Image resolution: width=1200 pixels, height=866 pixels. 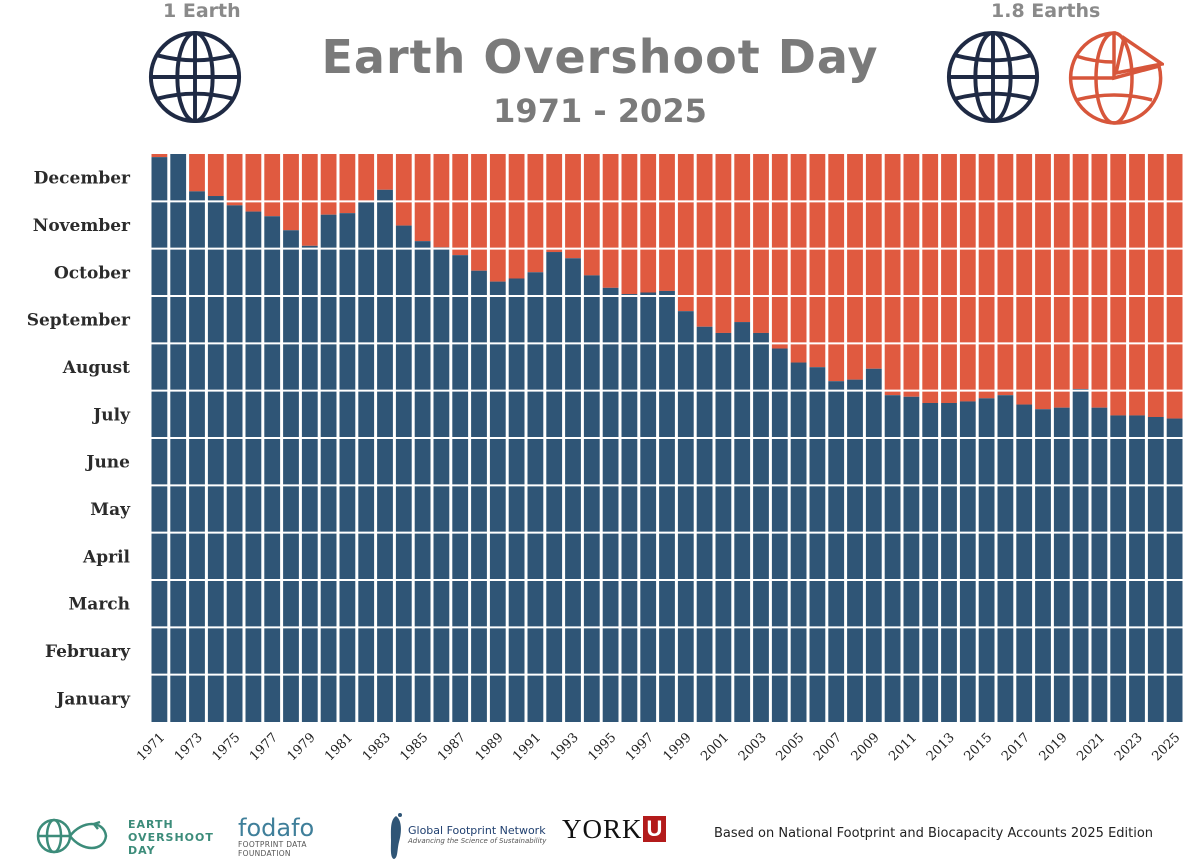 What do you see at coordinates (527, 747) in the screenshot?
I see `year-tick-label: 1991` at bounding box center [527, 747].